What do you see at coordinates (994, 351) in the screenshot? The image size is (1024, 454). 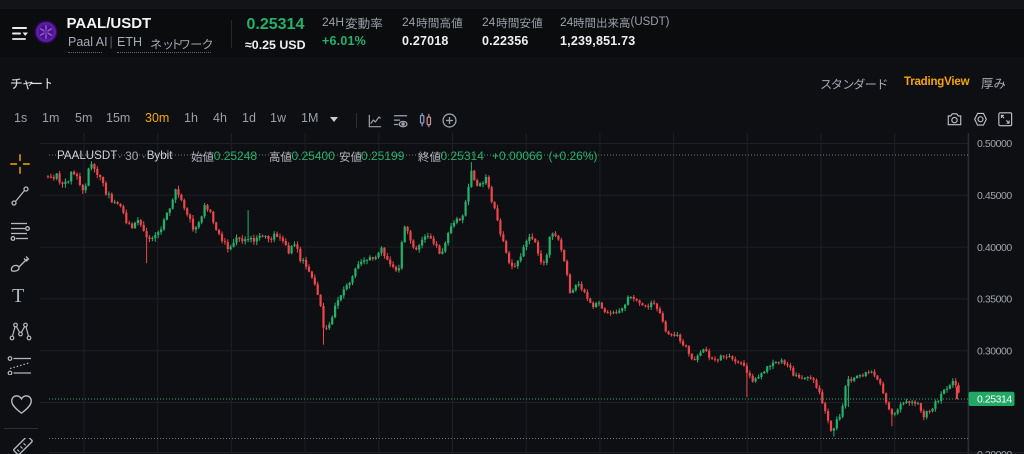 I see `svg-text: 0.30000` at bounding box center [994, 351].